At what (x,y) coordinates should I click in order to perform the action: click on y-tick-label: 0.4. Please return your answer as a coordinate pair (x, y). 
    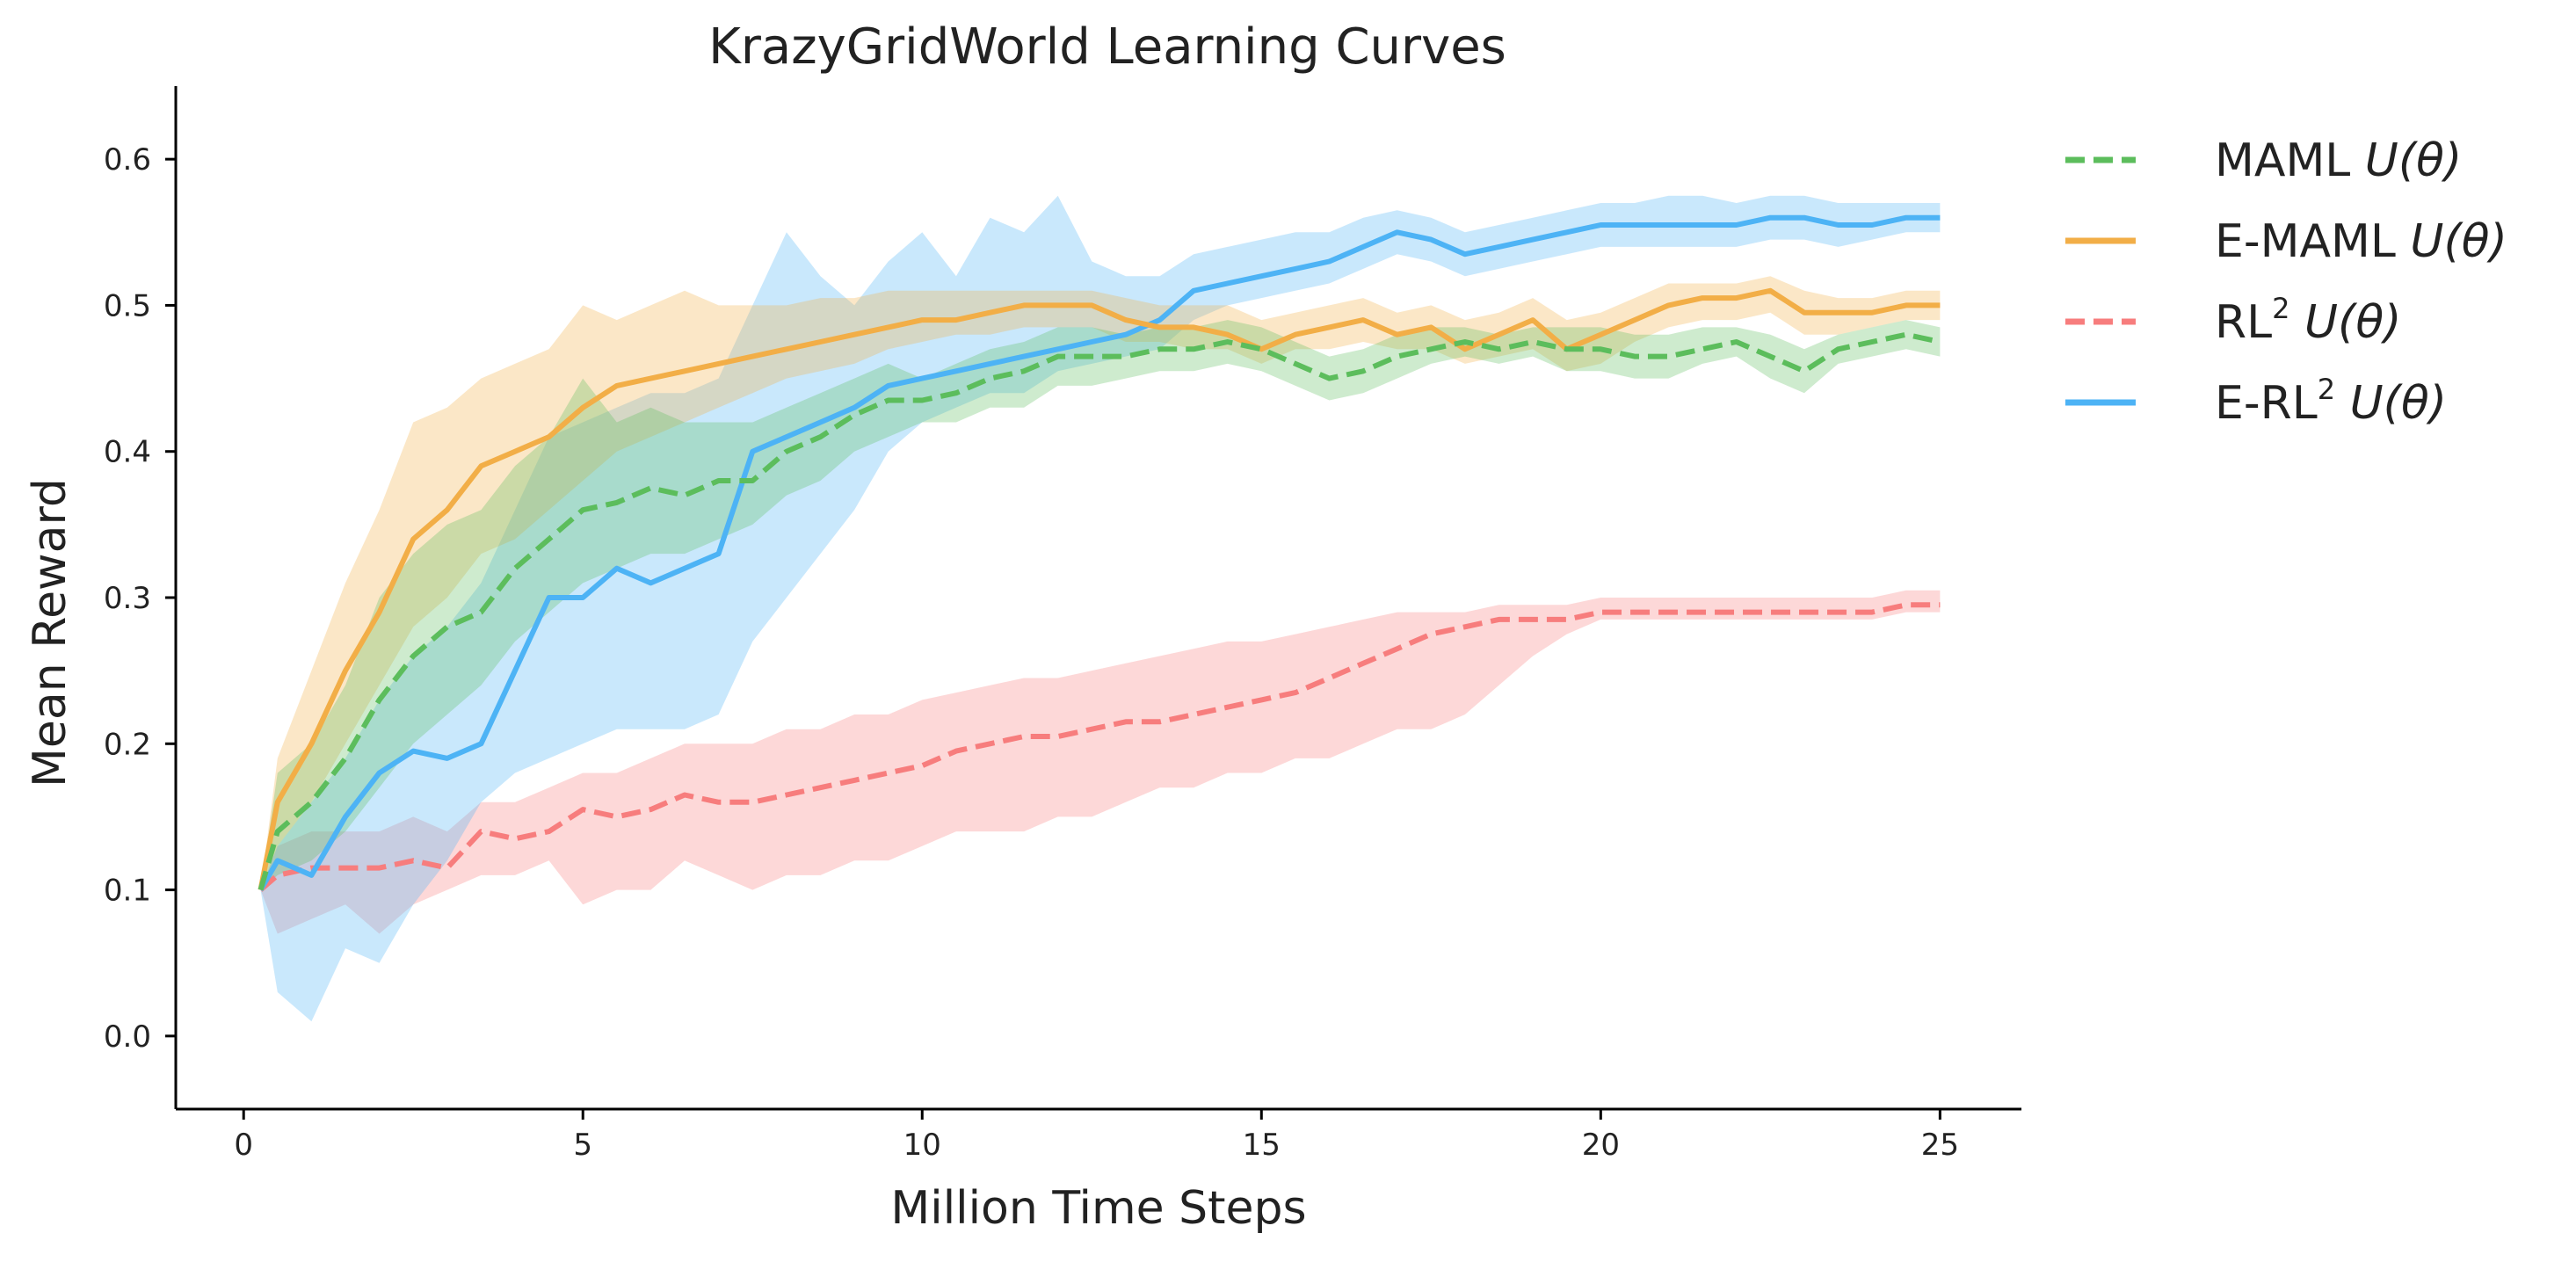
    Looking at the image, I should click on (127, 453).